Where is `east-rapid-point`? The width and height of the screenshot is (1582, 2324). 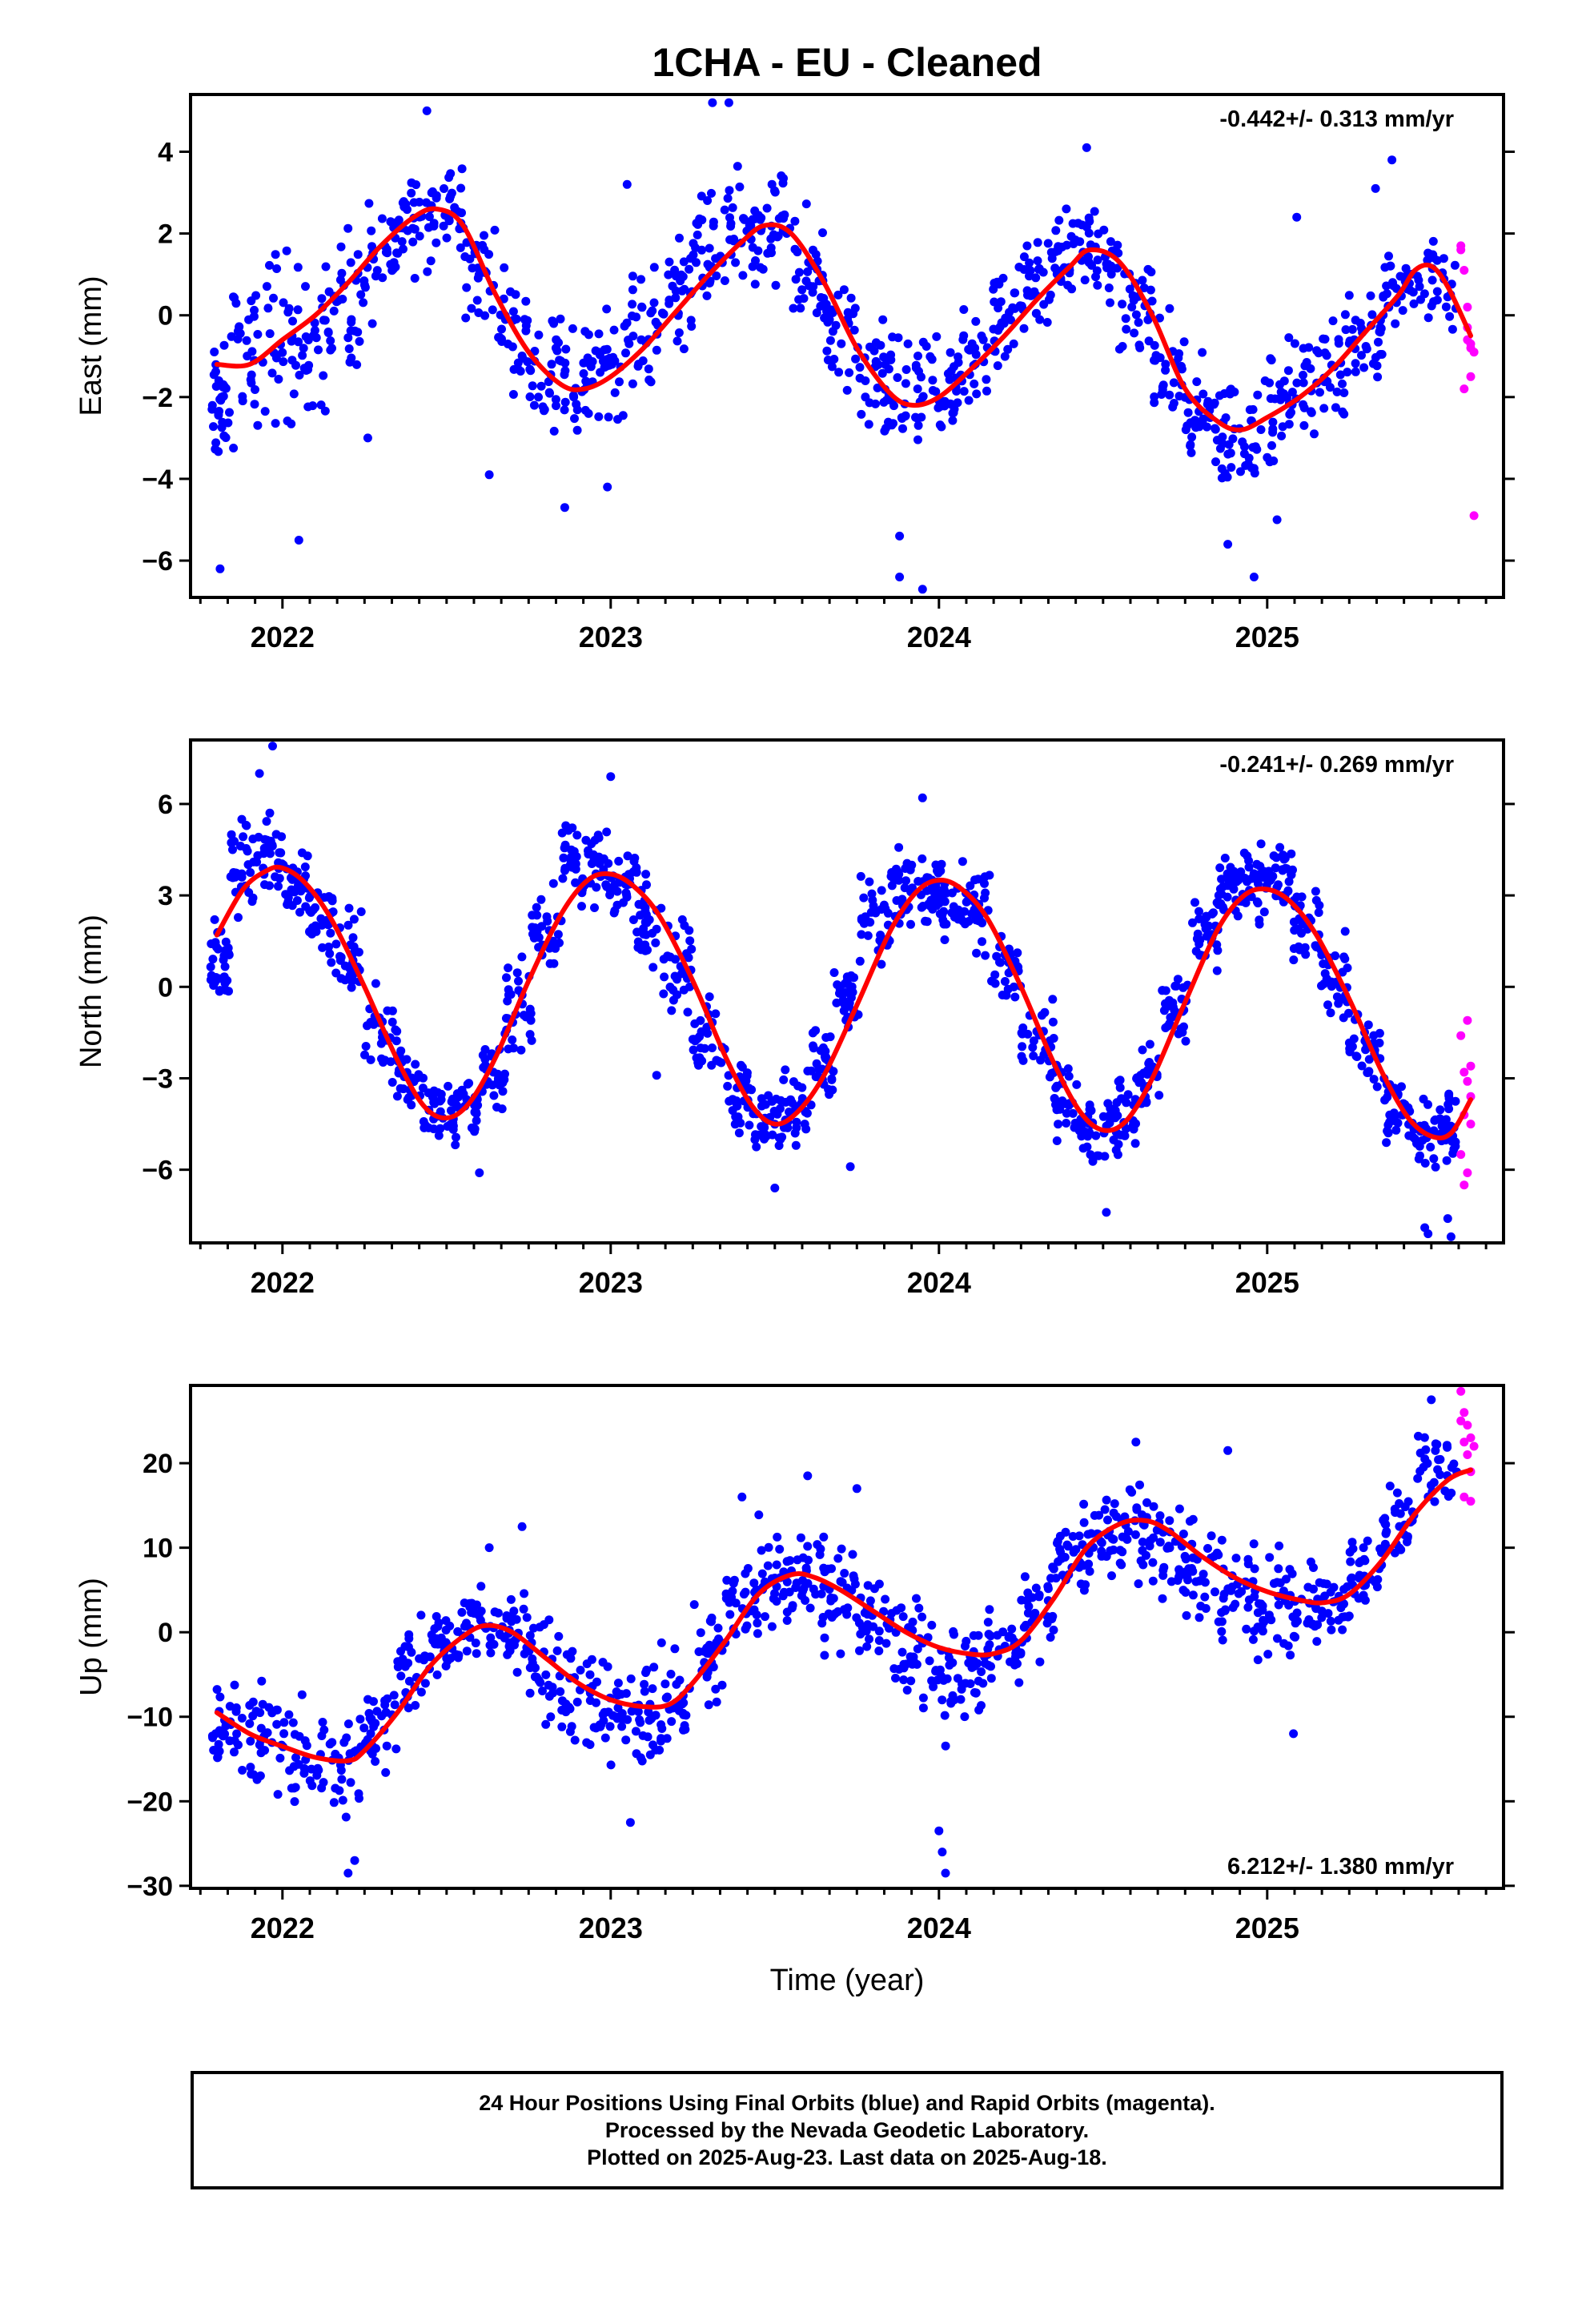
east-rapid-point is located at coordinates (1467, 307).